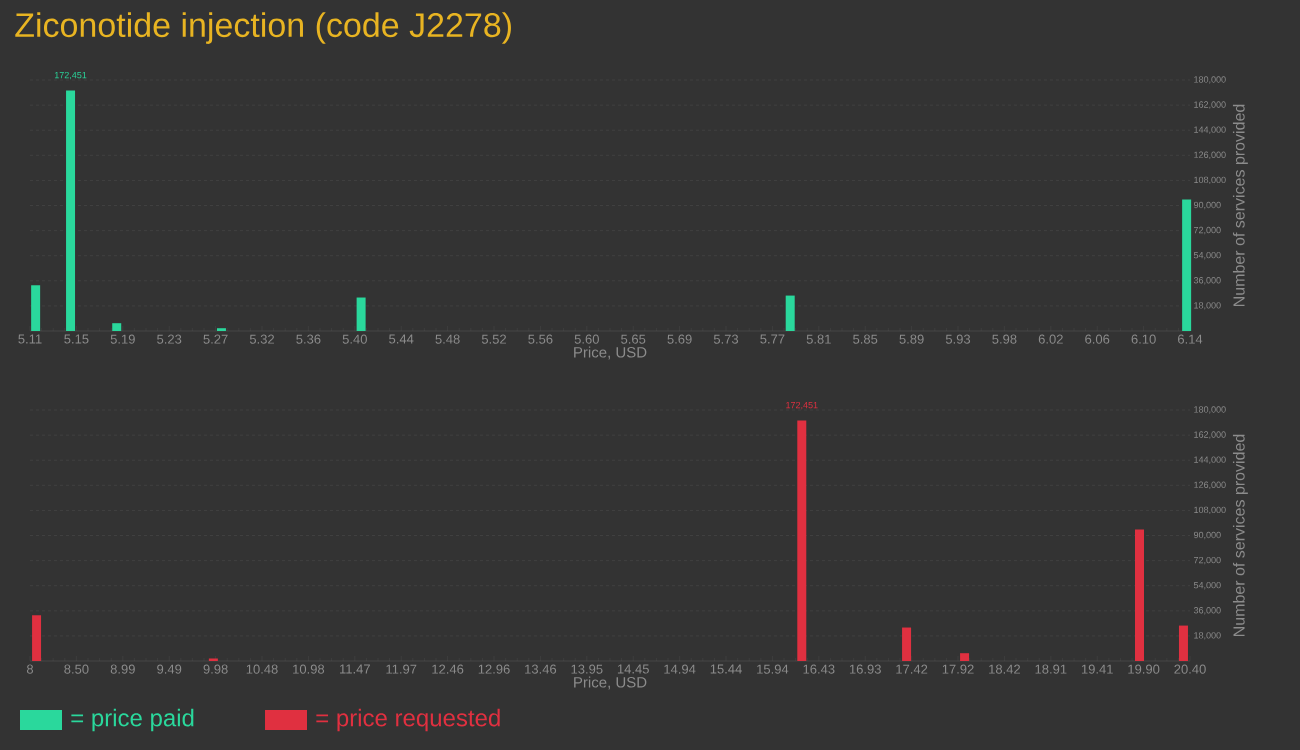 The image size is (1300, 750). Describe the element at coordinates (408, 720) in the screenshot. I see `legend-label: = price requested` at that location.